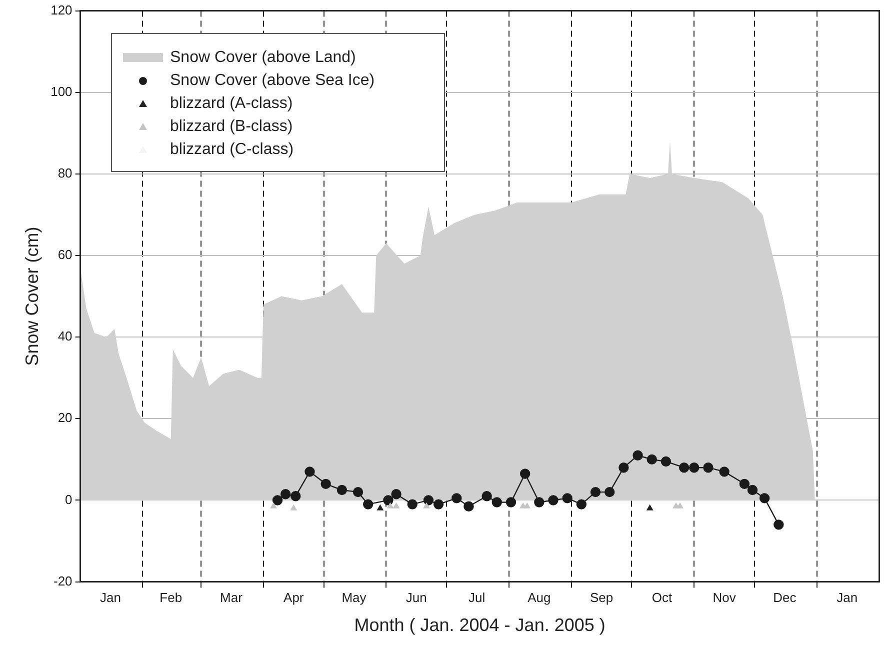 The height and width of the screenshot is (647, 885). Describe the element at coordinates (263, 57) in the screenshot. I see `legend-label: Snow Cover (above Land)` at that location.